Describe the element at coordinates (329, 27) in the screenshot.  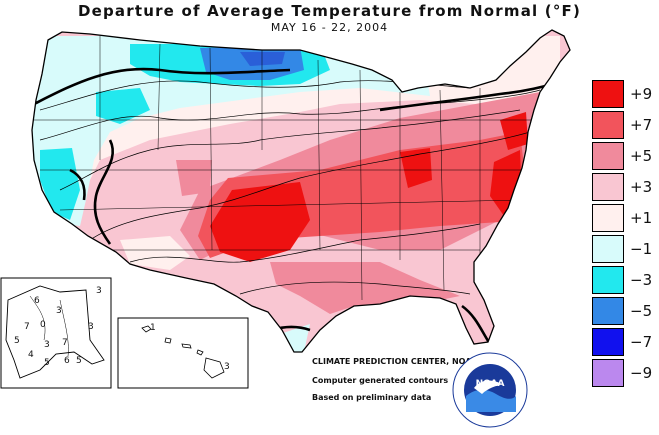
I see `map-subtitle: MAY 16 - 22, 2004` at that location.